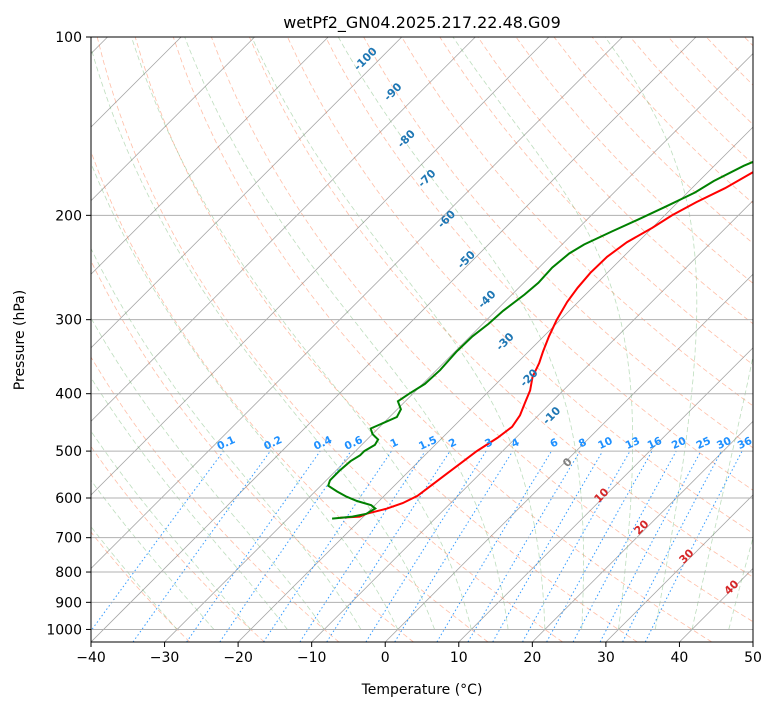 The height and width of the screenshot is (708, 775). I want to click on x-tick-label: 0, so click(385, 658).